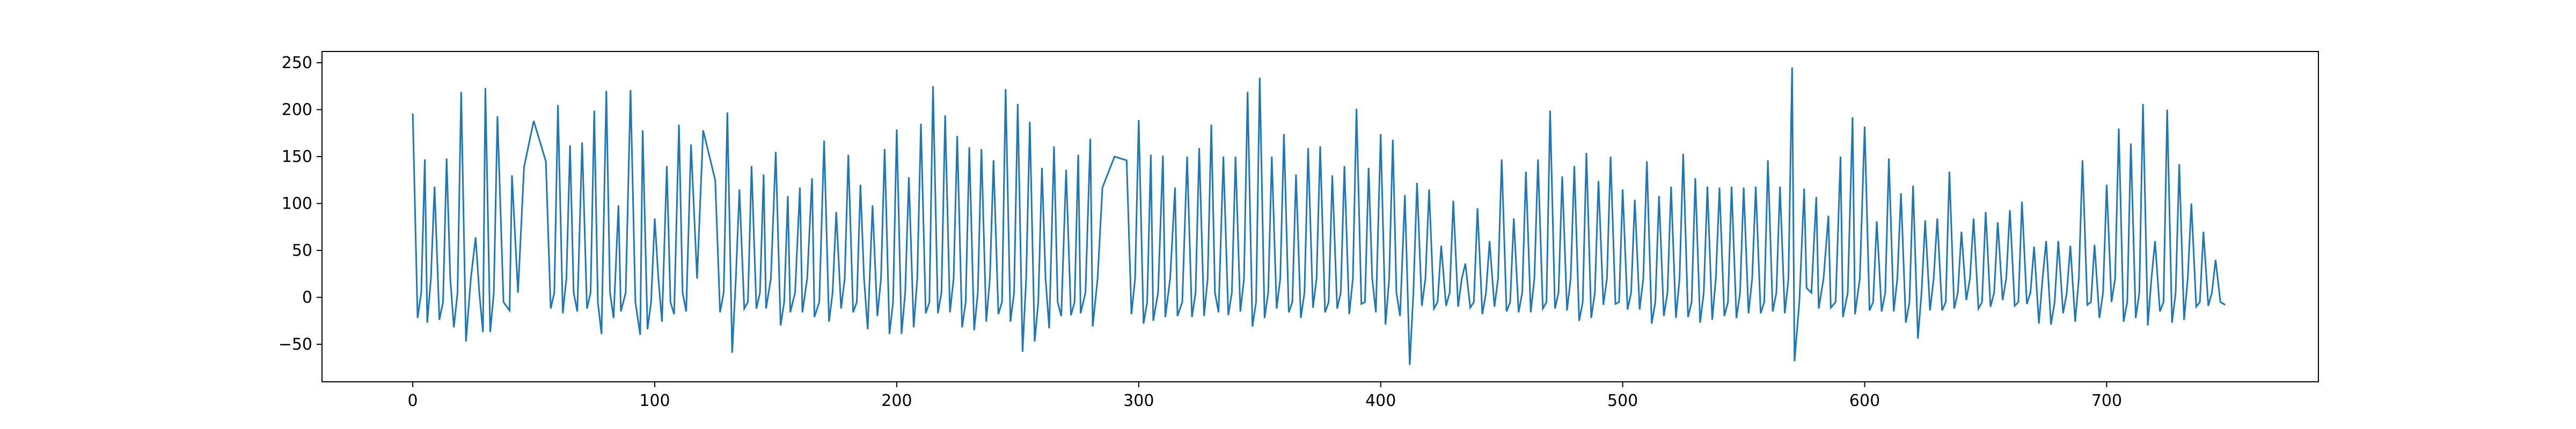  What do you see at coordinates (307, 298) in the screenshot?
I see `y-tick-label: 0` at bounding box center [307, 298].